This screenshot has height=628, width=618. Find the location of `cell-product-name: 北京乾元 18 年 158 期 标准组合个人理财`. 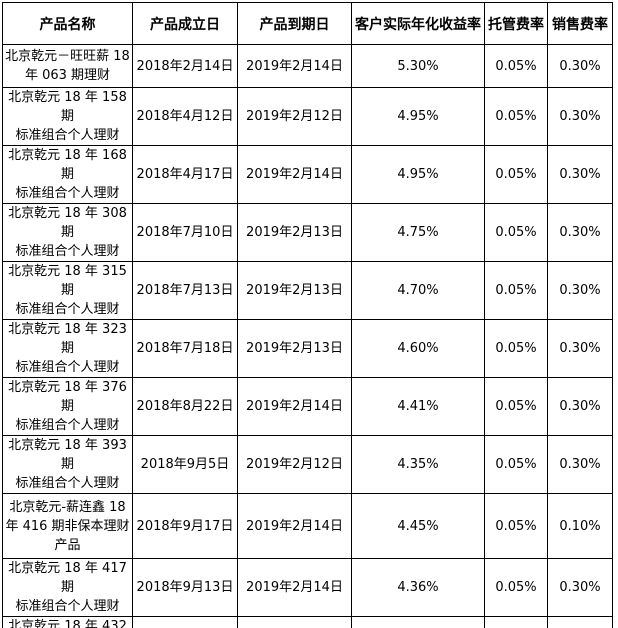

cell-product-name: 北京乾元 18 年 158 期 标准组合个人理财 is located at coordinates (67, 116).